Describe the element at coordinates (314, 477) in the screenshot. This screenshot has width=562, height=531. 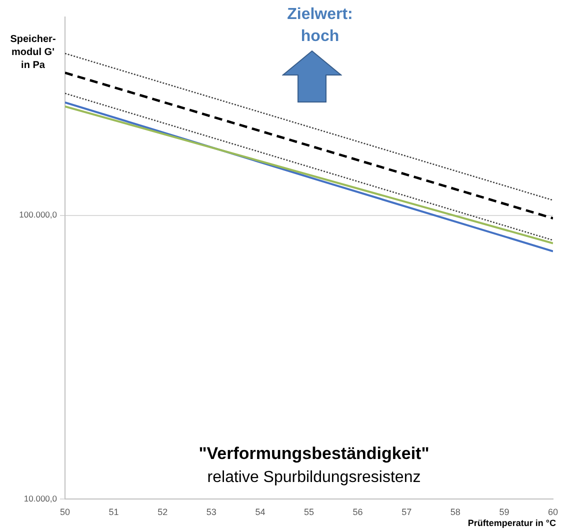
I see `text: relative Spurbildungsresistenz` at that location.